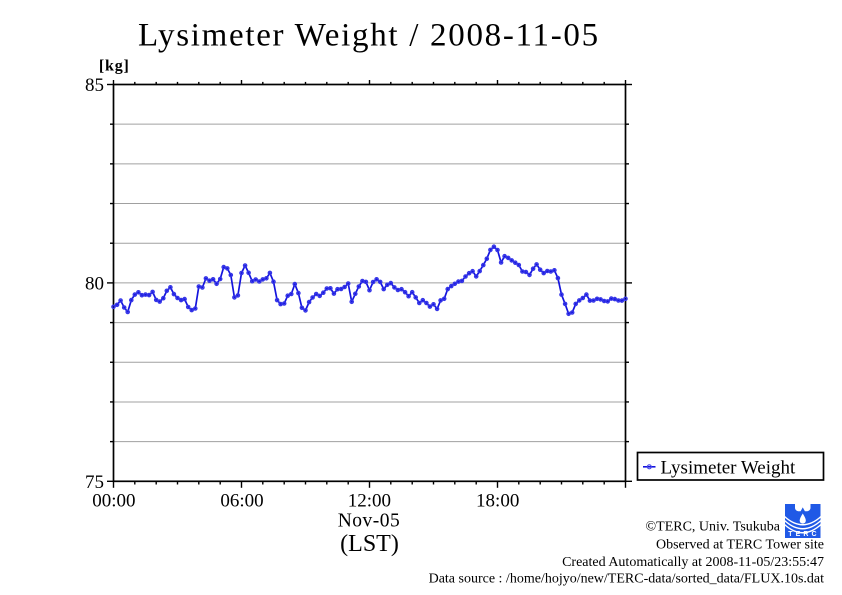 The height and width of the screenshot is (595, 842). What do you see at coordinates (369, 500) in the screenshot?
I see `svg-text: 12:00` at bounding box center [369, 500].